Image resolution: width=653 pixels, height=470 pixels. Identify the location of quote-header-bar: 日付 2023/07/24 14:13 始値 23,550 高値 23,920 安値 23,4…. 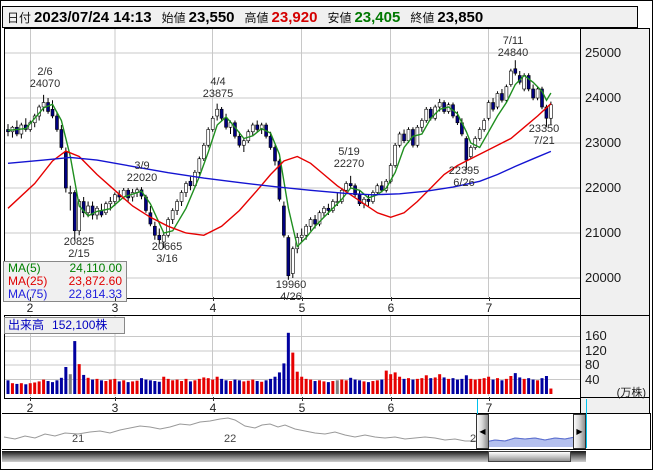
(320, 17).